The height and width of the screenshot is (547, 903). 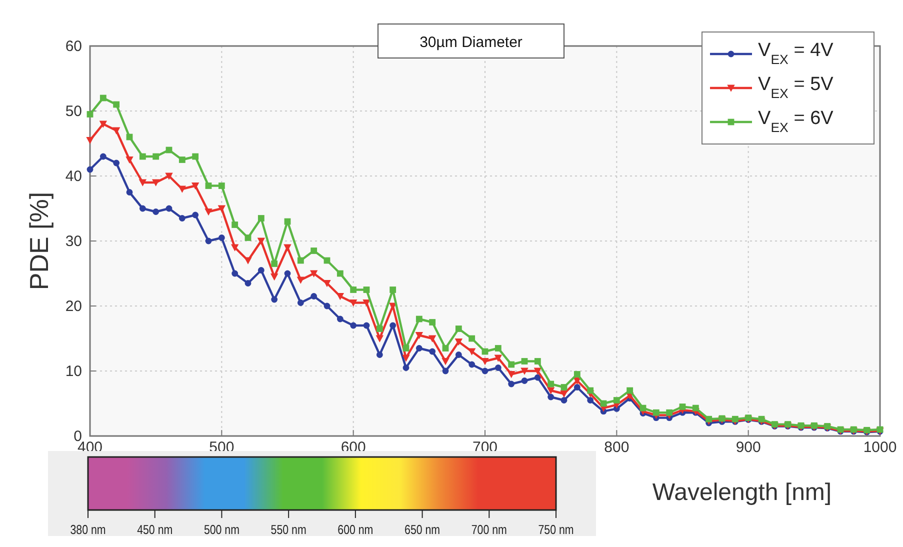 I want to click on text: 600 nm, so click(x=356, y=530).